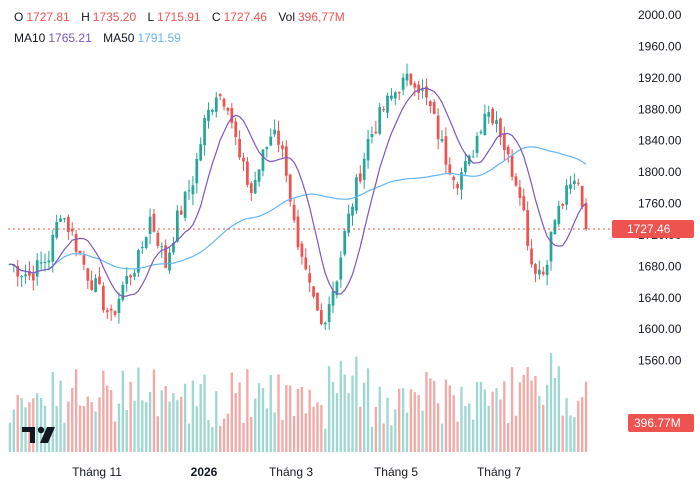 The image size is (700, 486). I want to click on y-tick-label: 1800.00, so click(660, 172).